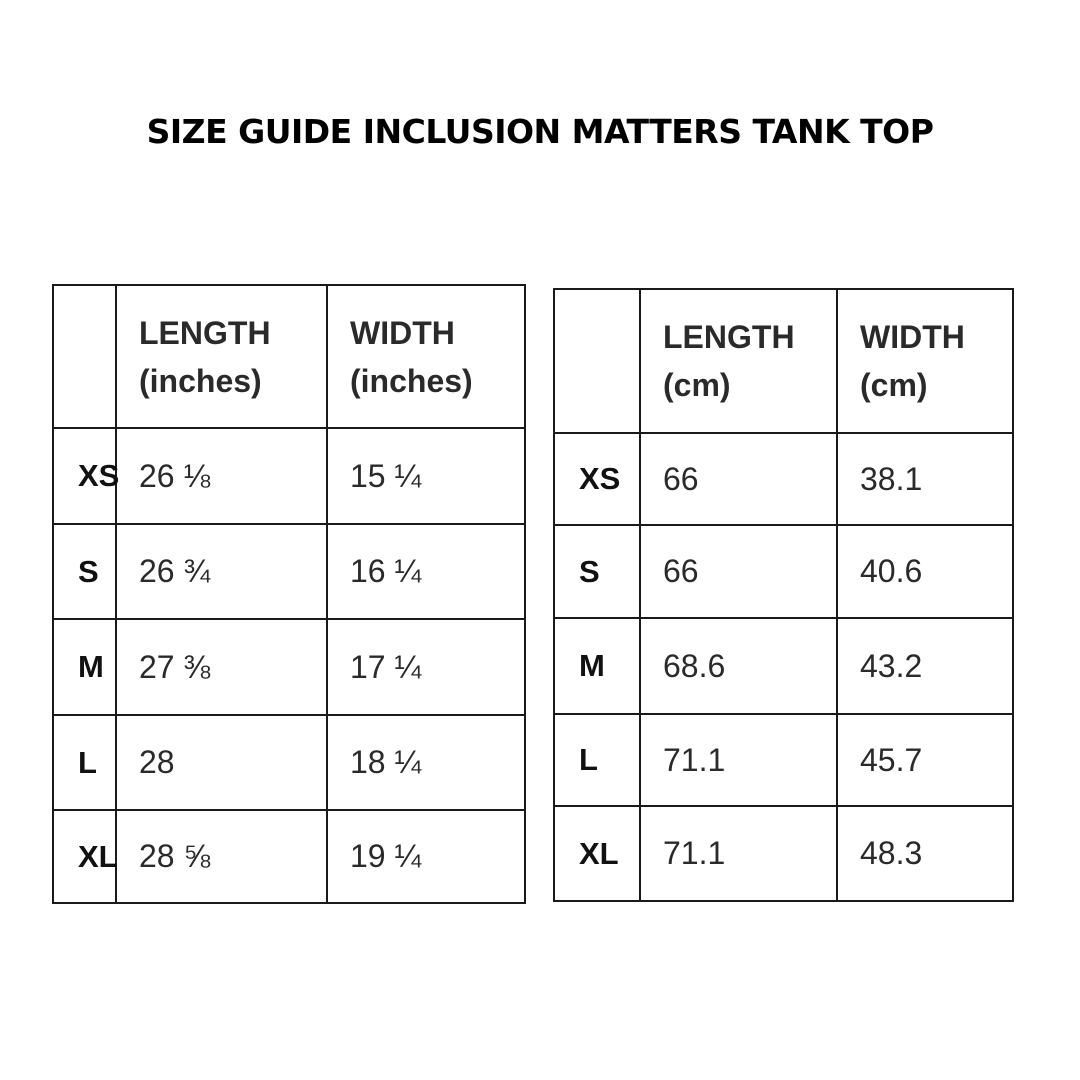 The image size is (1080, 1080). What do you see at coordinates (426, 667) in the screenshot?
I see `width-value: 17 ¼` at bounding box center [426, 667].